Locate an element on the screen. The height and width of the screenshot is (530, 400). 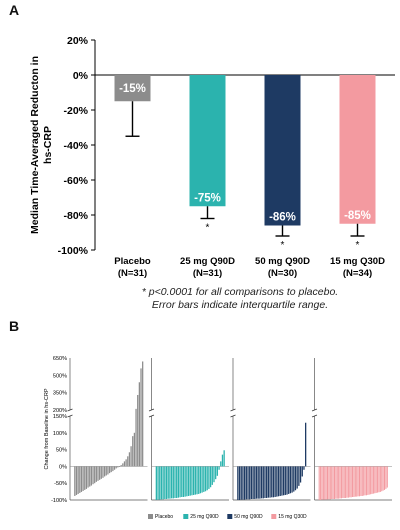
y-tick-label: 200% is located at coordinates (60, 411).